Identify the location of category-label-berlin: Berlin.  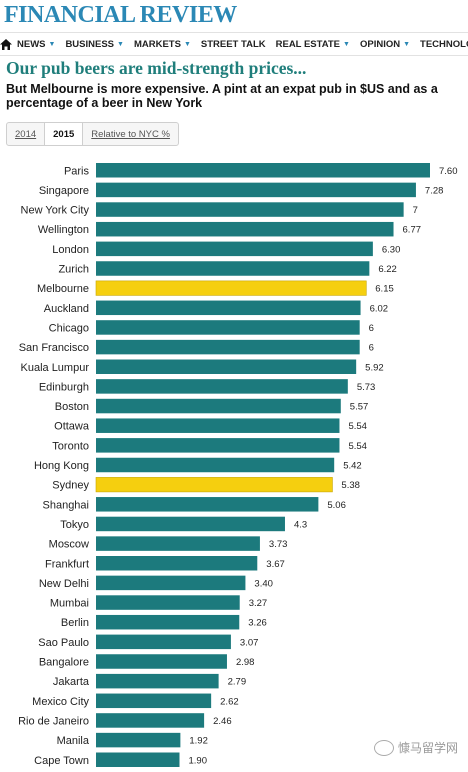
(75, 623).